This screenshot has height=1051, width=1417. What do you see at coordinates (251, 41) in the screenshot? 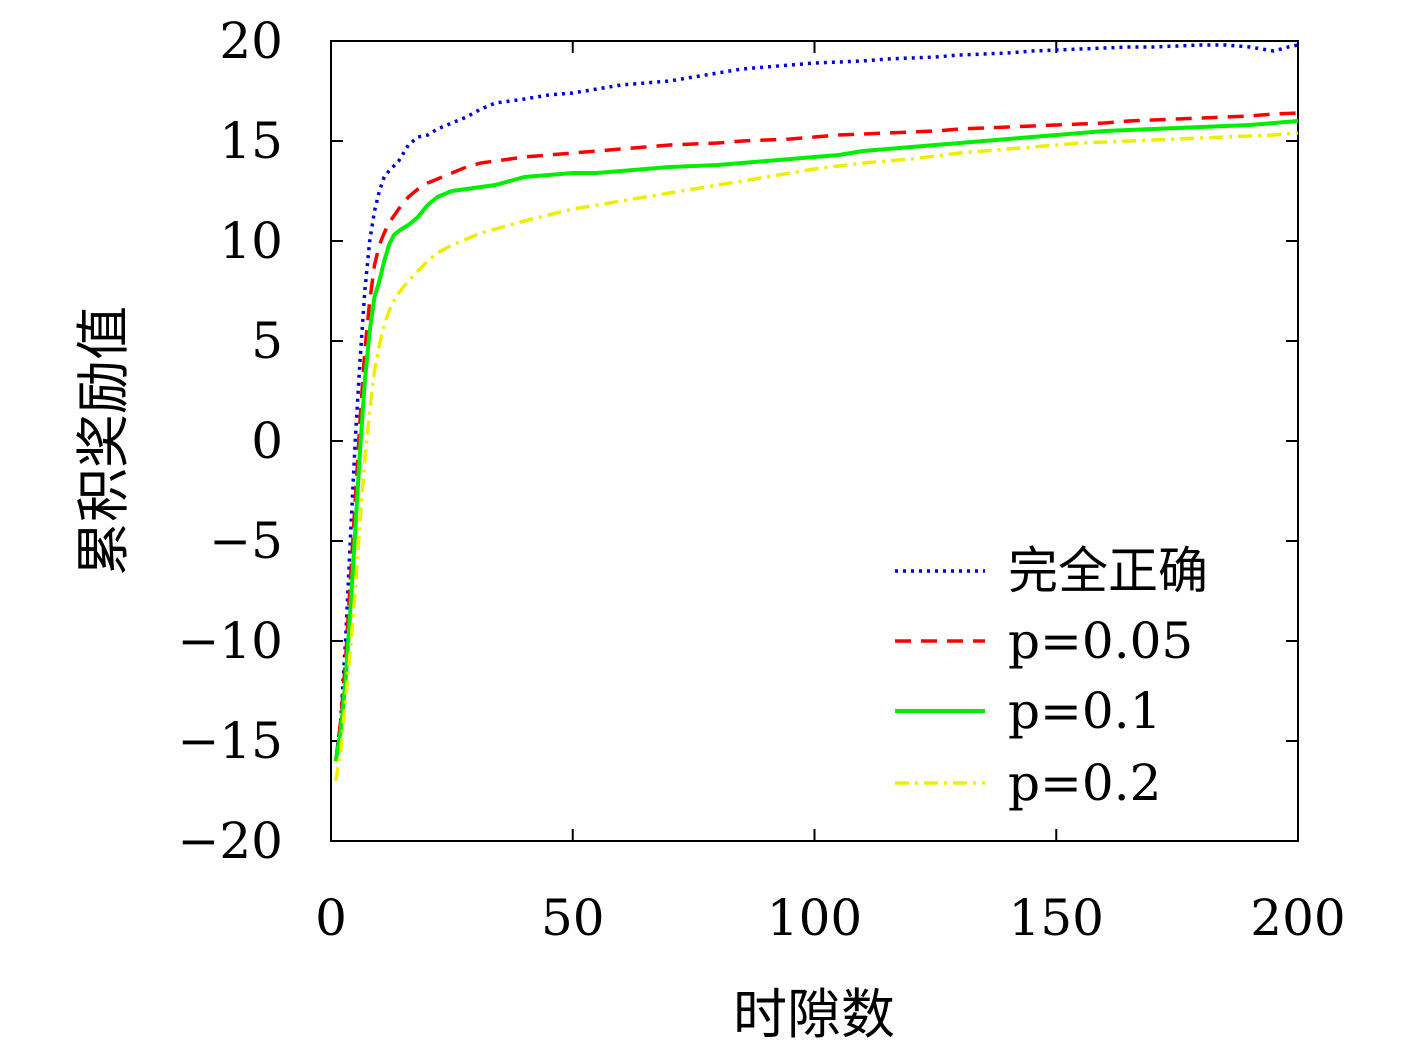
I see `y-tick-label: 20` at bounding box center [251, 41].